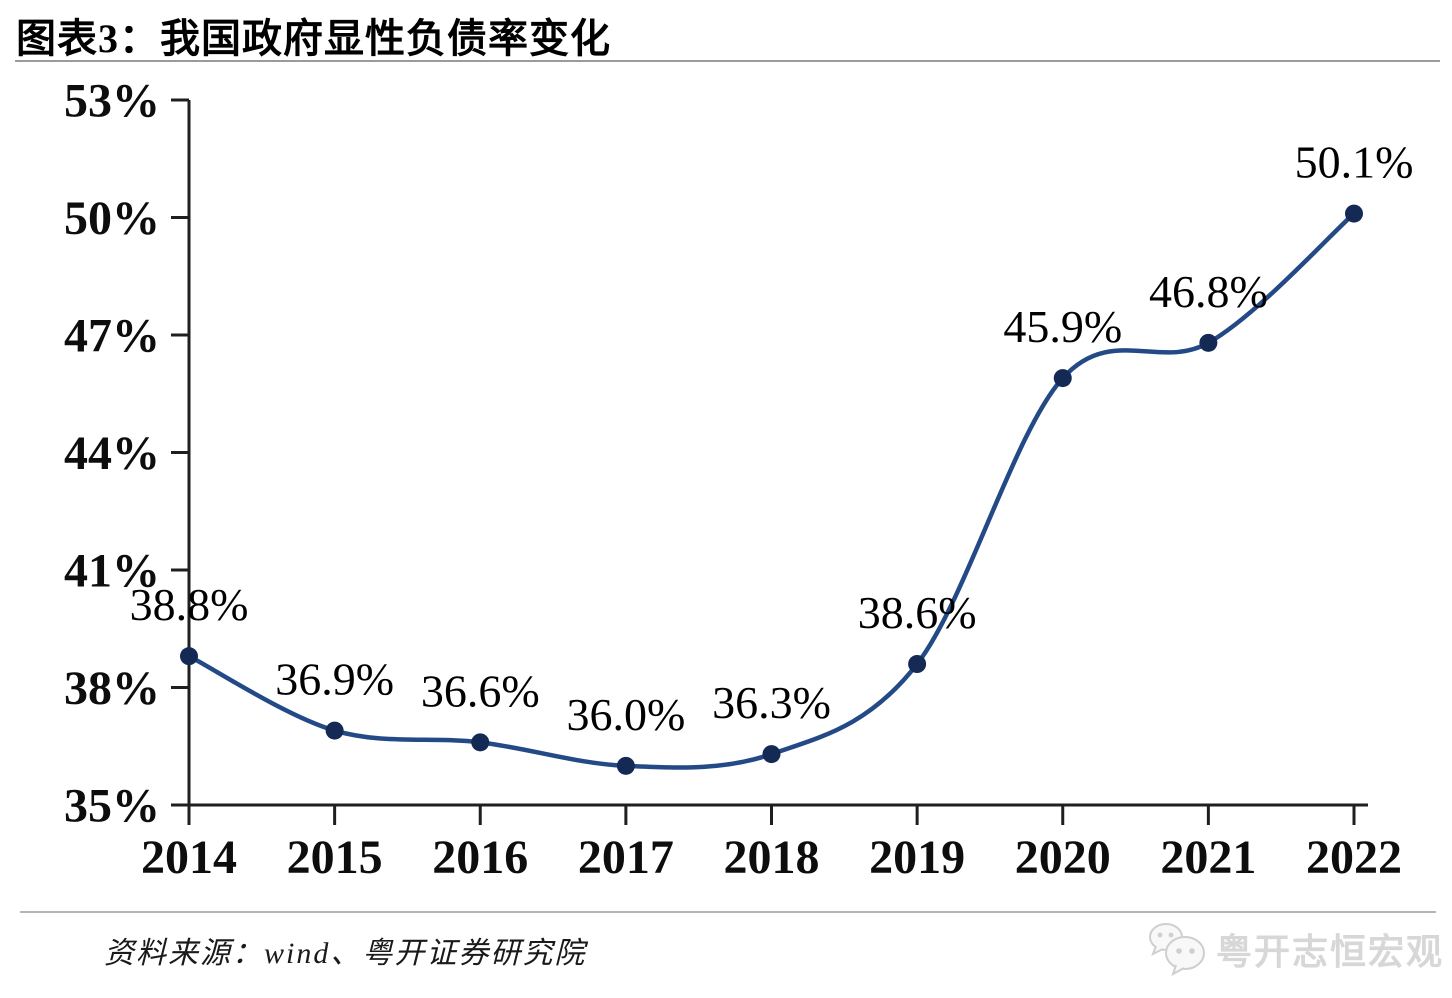 This screenshot has height=998, width=1452. Describe the element at coordinates (189, 604) in the screenshot. I see `data-point-label: 38.8%` at that location.